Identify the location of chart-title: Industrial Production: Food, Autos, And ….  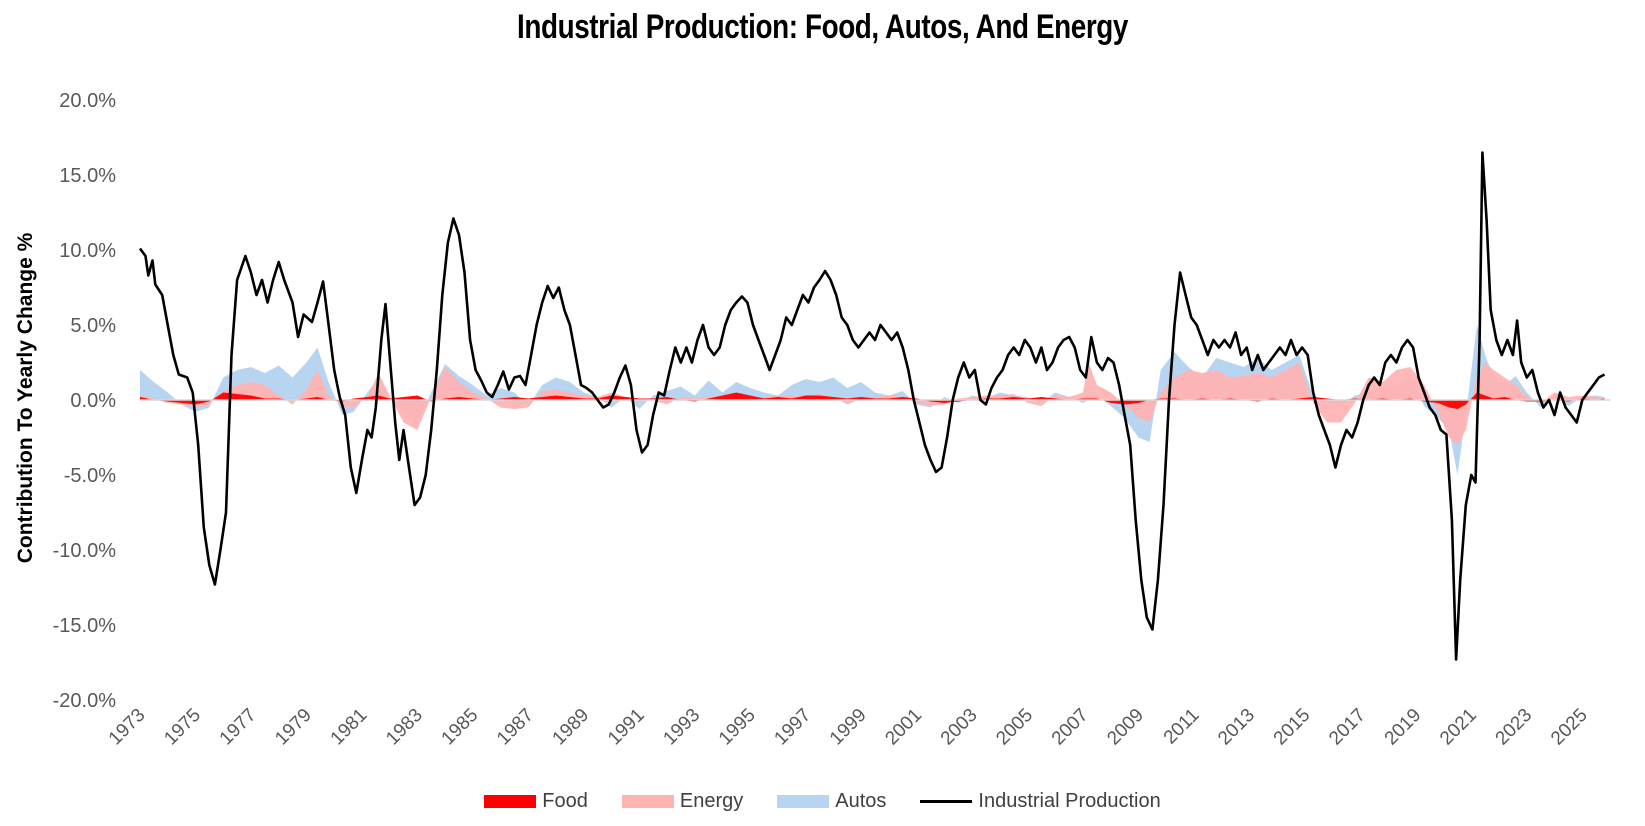
(822, 27).